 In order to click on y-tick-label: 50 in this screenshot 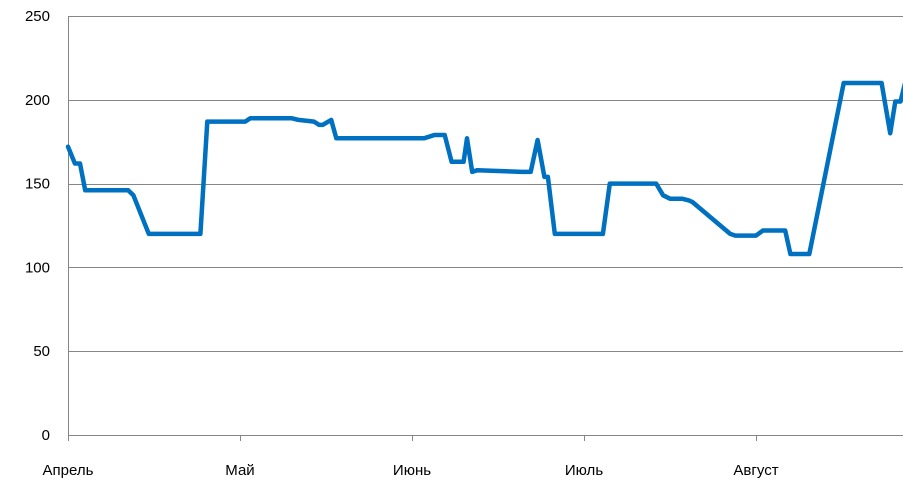, I will do `click(41, 351)`.